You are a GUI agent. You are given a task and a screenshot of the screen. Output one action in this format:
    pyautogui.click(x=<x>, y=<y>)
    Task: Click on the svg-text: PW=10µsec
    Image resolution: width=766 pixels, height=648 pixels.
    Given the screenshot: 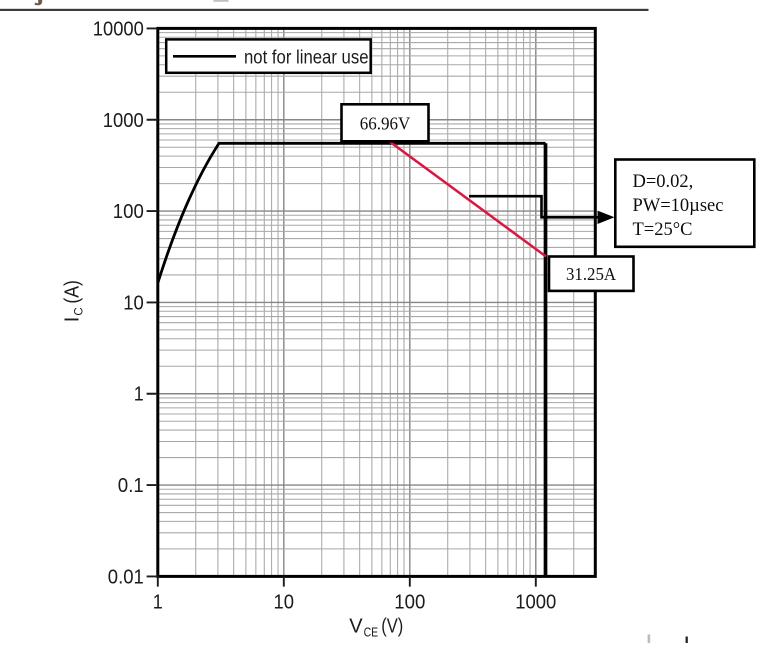 What is the action you would take?
    pyautogui.click(x=678, y=206)
    